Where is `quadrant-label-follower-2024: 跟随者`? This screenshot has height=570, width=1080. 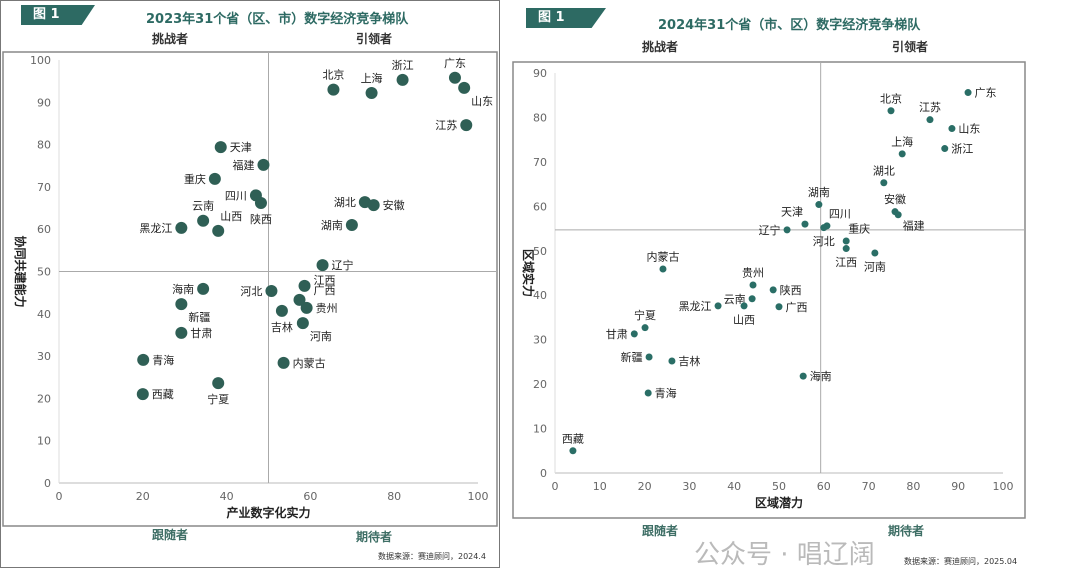 quadrant-label-follower-2024: 跟随者 is located at coordinates (660, 531).